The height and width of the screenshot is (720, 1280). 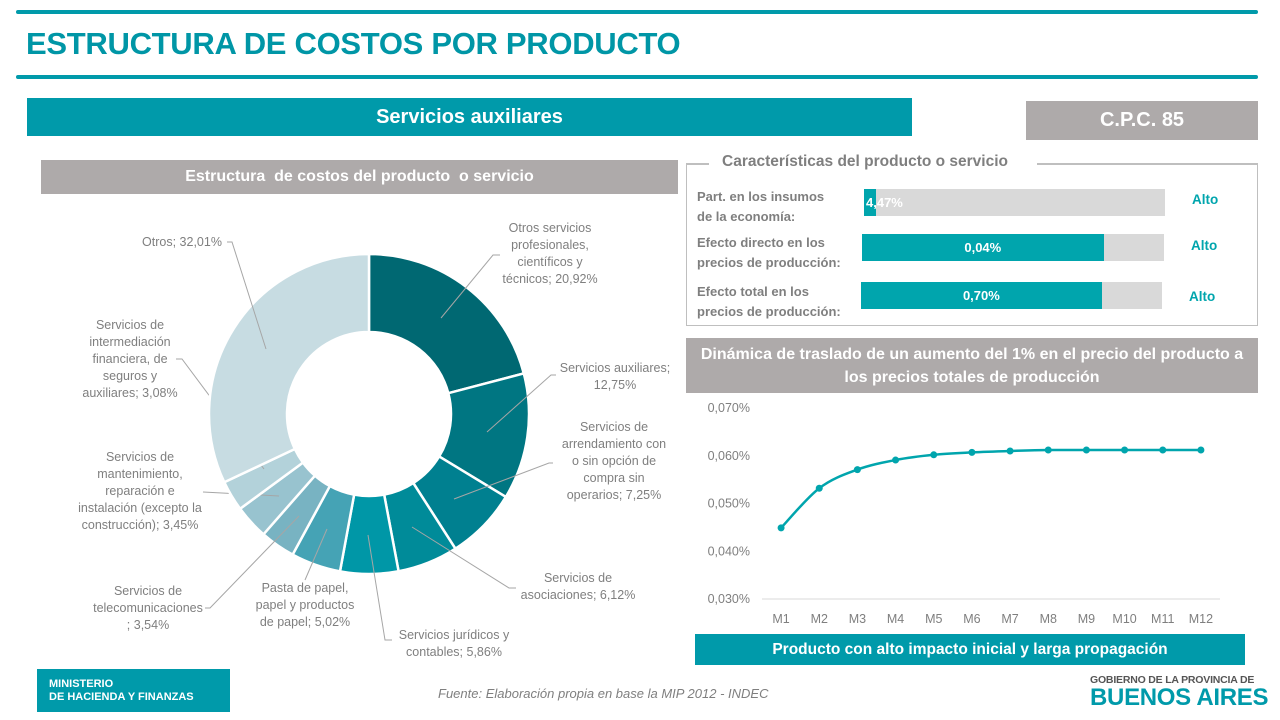 I want to click on x-tick-label: M10, so click(x=1124, y=619).